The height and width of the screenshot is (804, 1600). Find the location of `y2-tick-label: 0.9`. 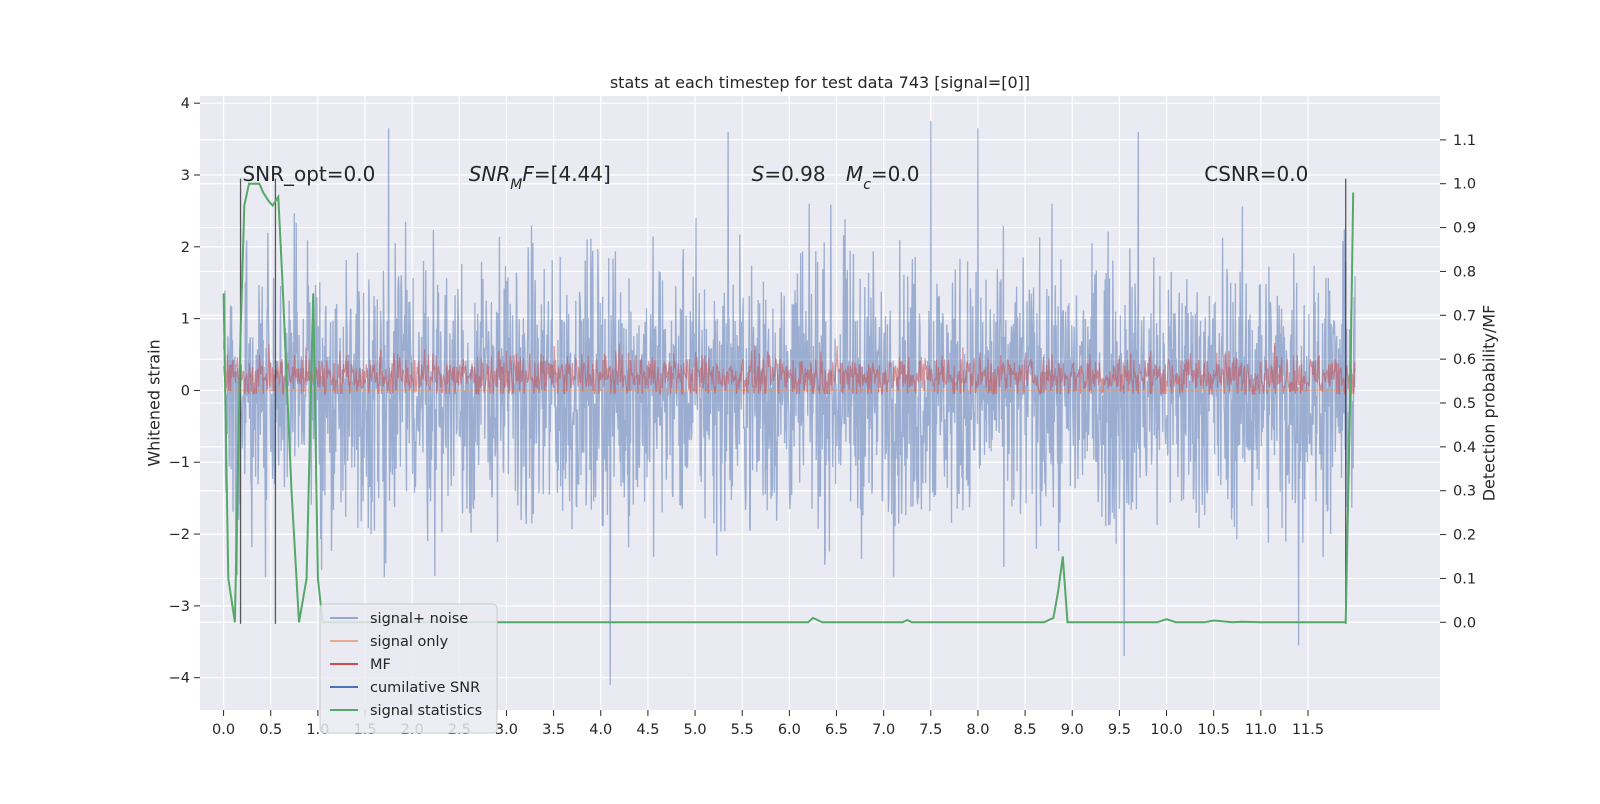

y2-tick-label: 0.9 is located at coordinates (1464, 229).